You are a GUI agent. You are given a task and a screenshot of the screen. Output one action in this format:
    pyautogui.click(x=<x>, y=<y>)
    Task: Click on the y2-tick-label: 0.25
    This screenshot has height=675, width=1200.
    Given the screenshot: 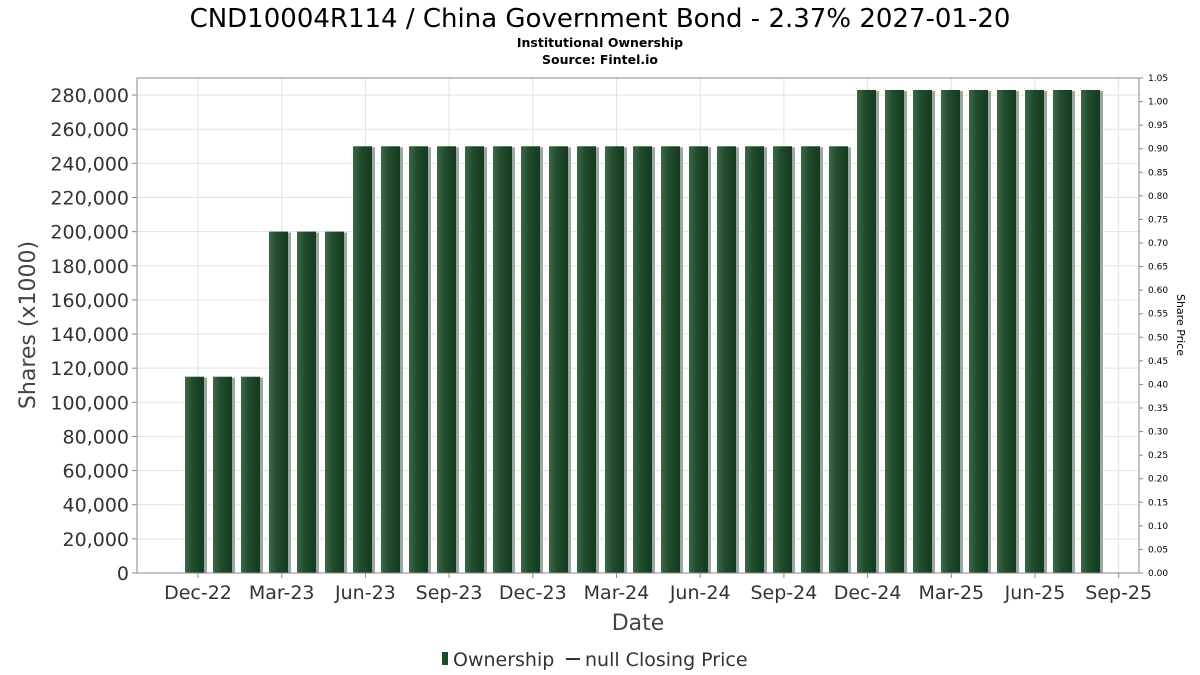 What is the action you would take?
    pyautogui.click(x=1158, y=456)
    